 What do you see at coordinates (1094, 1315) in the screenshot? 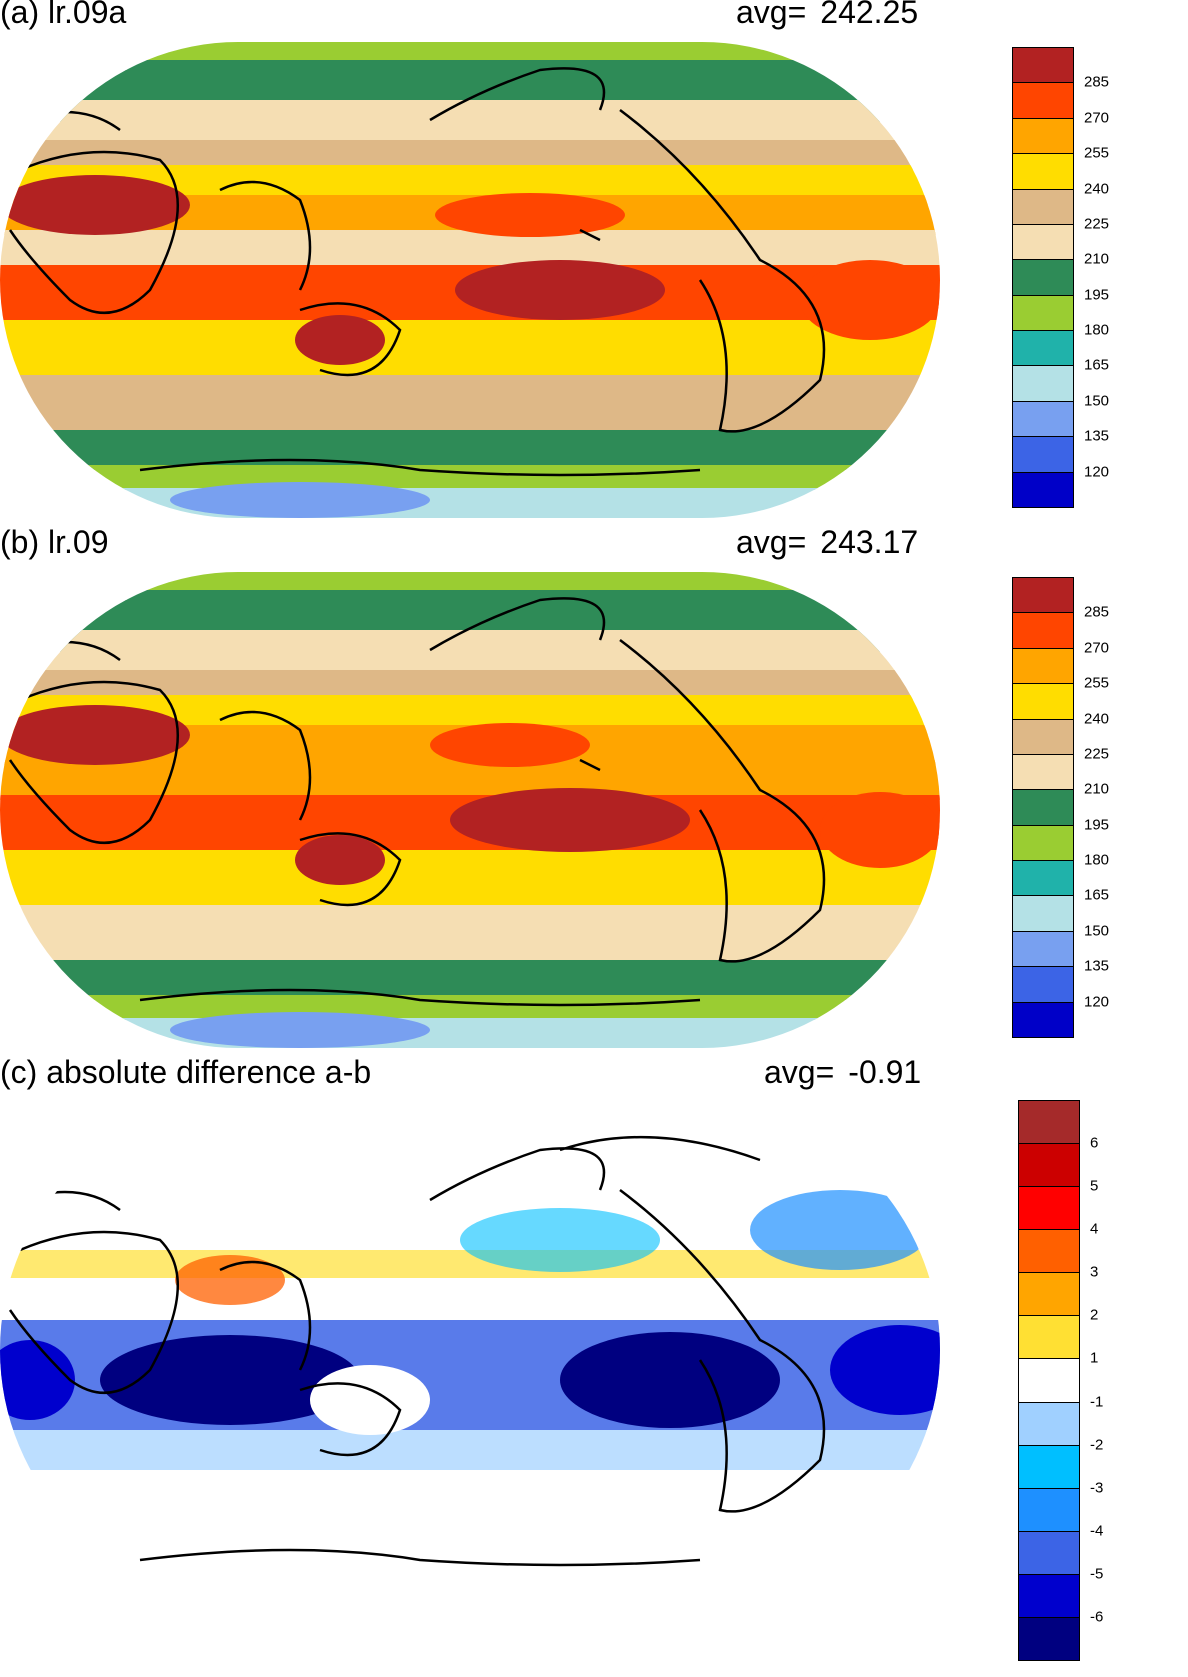
I see `colorbar-tick-label: 2` at bounding box center [1094, 1315].